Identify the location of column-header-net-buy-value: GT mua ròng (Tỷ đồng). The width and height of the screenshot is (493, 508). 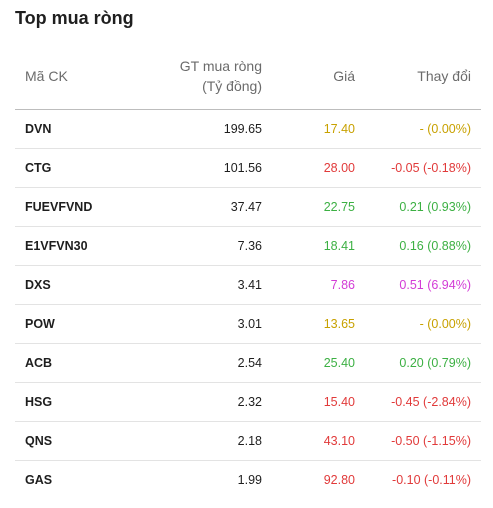
(221, 76).